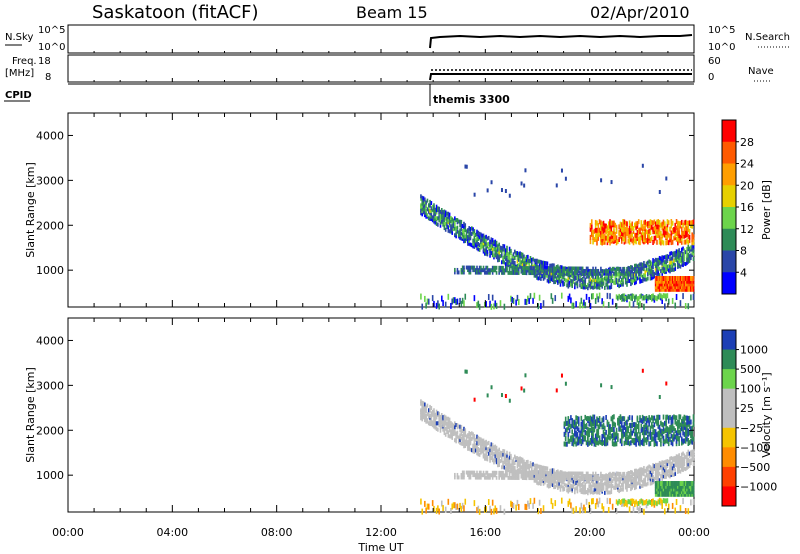 The image size is (800, 554). Describe the element at coordinates (766, 210) in the screenshot. I see `power-colorbar-label: Power [dB]` at that location.